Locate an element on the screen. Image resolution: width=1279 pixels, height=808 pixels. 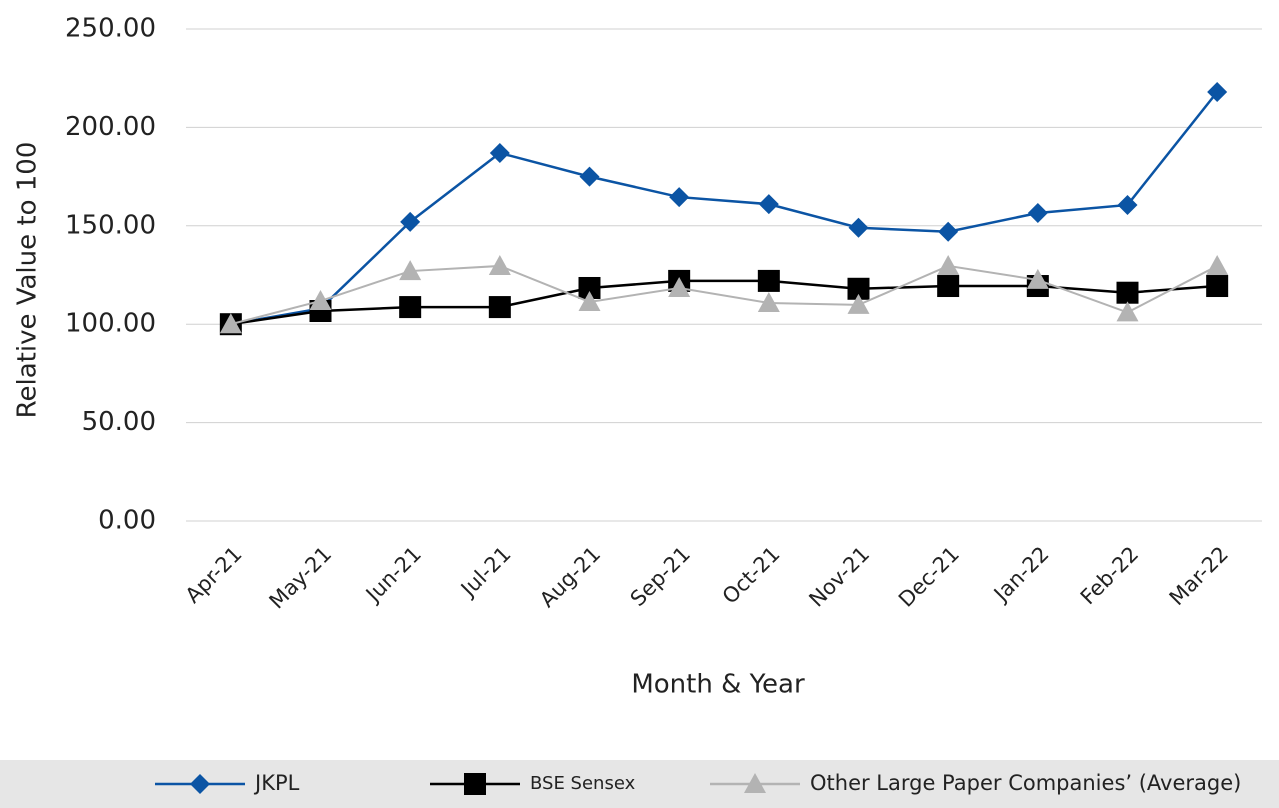
y-tick-label: 150.00 is located at coordinates (110, 225).